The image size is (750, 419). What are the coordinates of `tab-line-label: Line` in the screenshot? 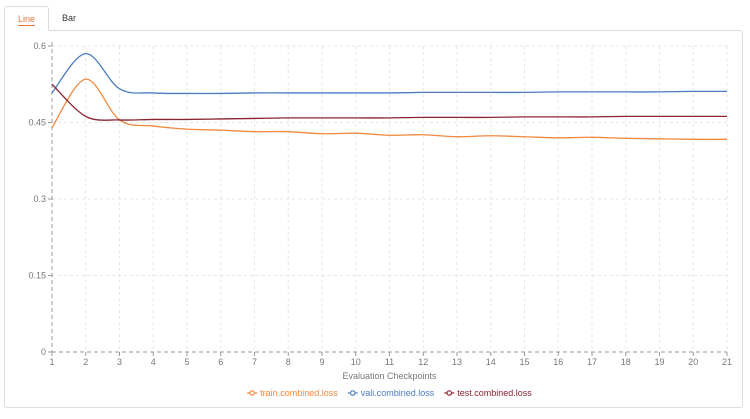 It's located at (27, 20).